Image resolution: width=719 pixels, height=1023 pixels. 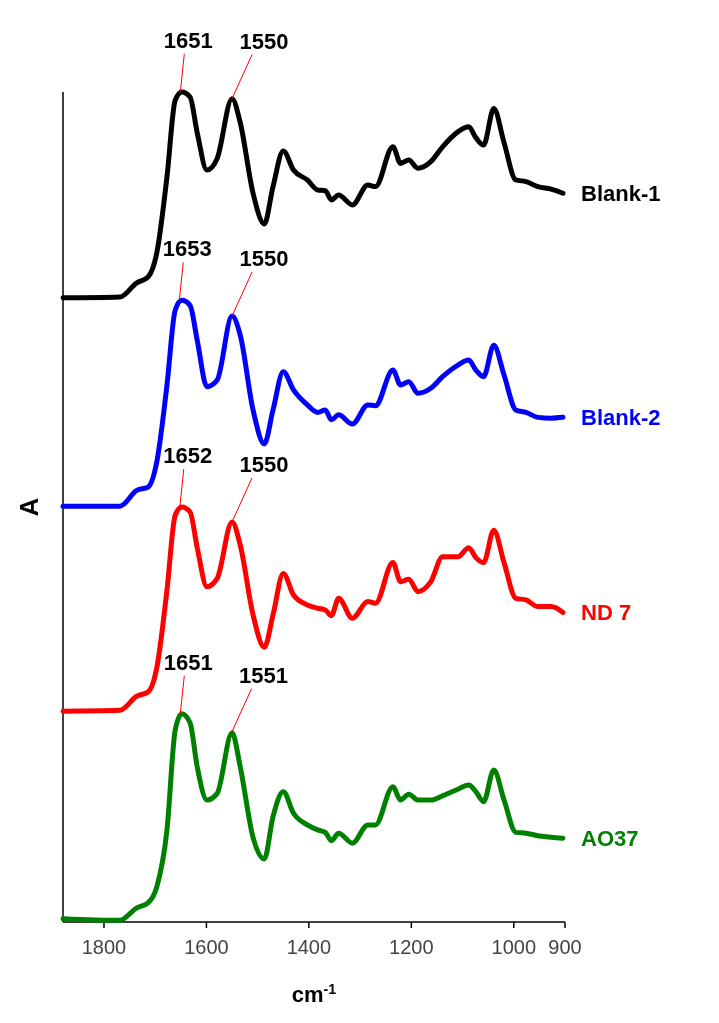 What do you see at coordinates (565, 947) in the screenshot?
I see `x-tick-label: 900` at bounding box center [565, 947].